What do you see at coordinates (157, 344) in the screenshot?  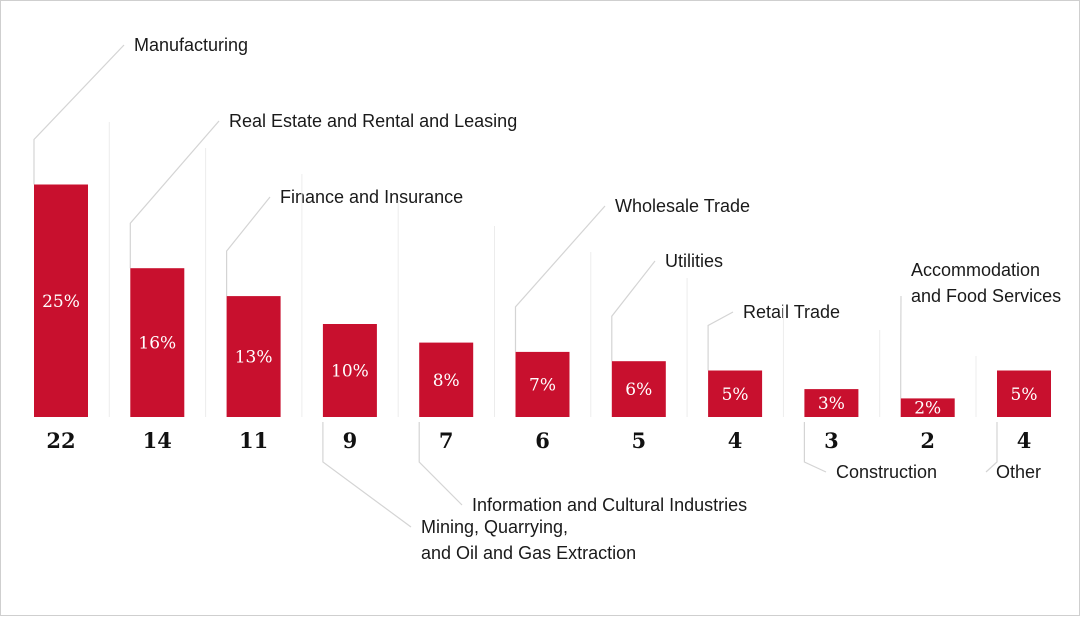 I see `percent-label: 16%` at bounding box center [157, 344].